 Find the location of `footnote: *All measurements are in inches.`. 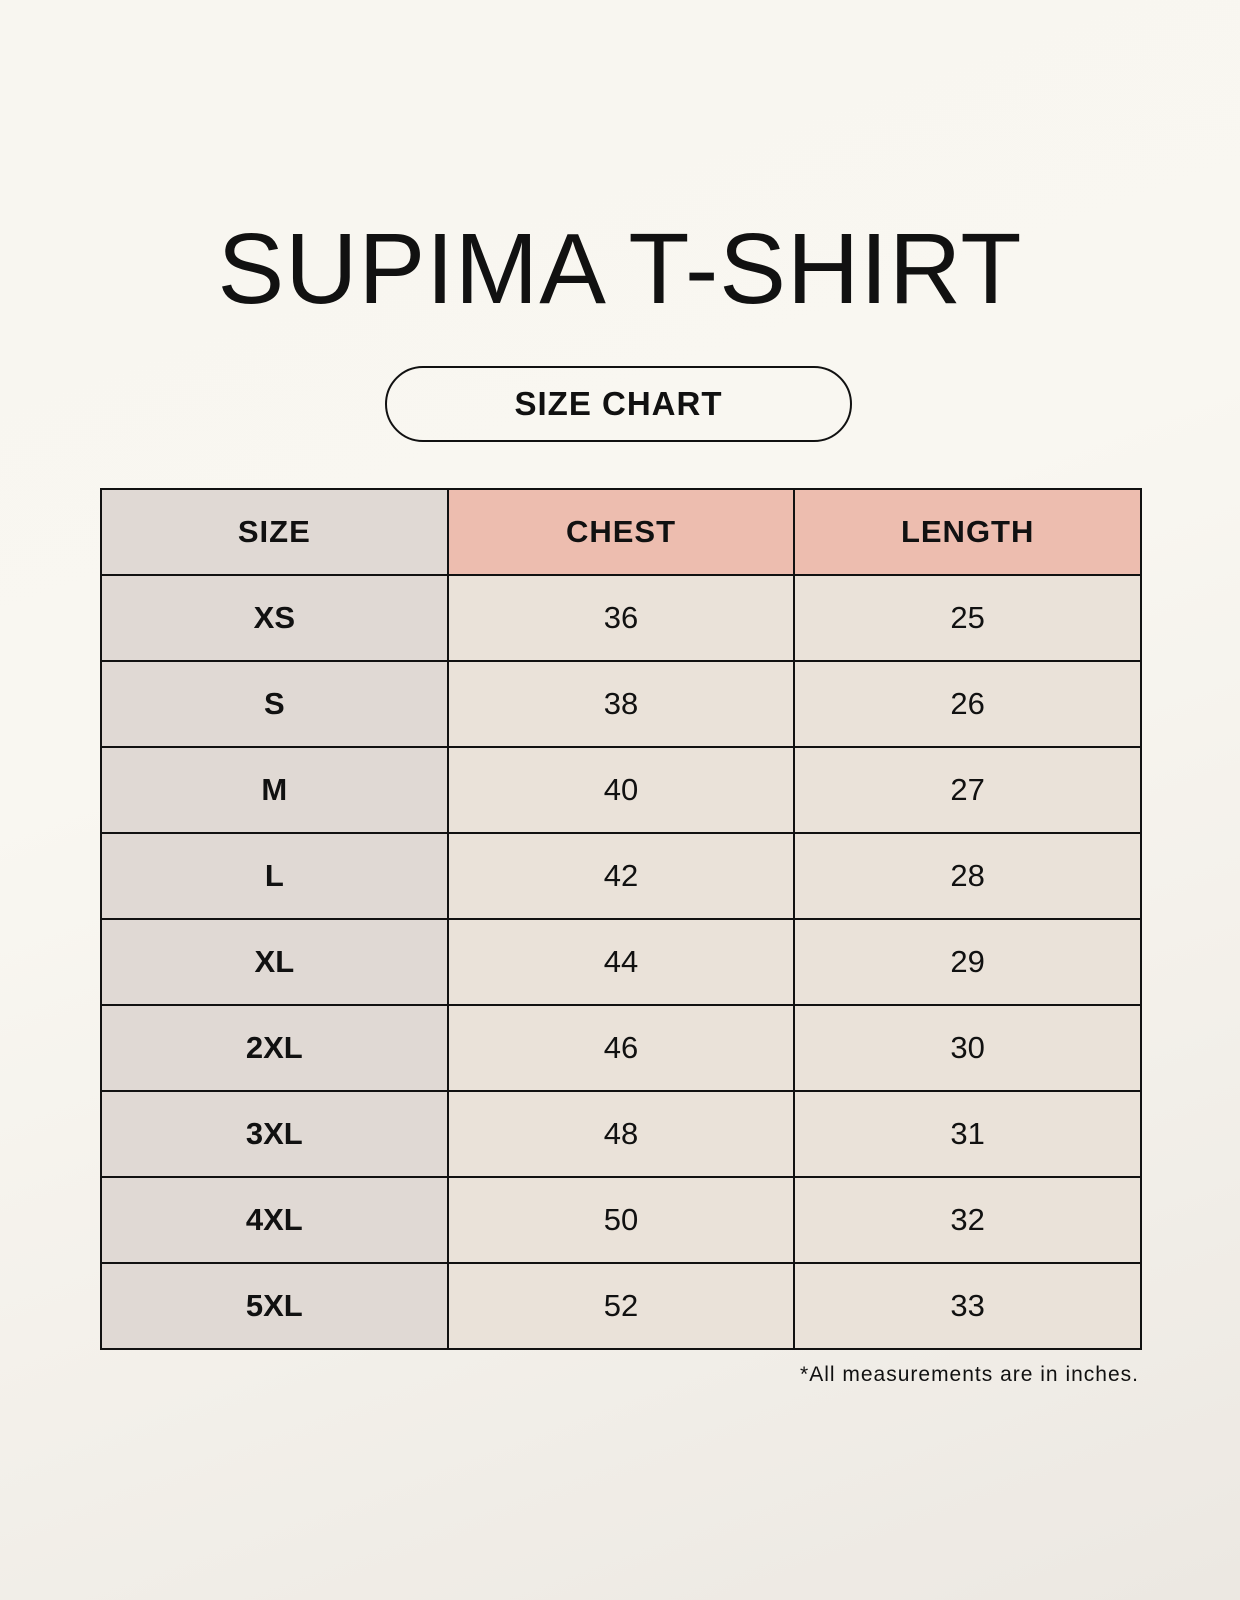

footnote: *All measurements are in inches. is located at coordinates (969, 1374).